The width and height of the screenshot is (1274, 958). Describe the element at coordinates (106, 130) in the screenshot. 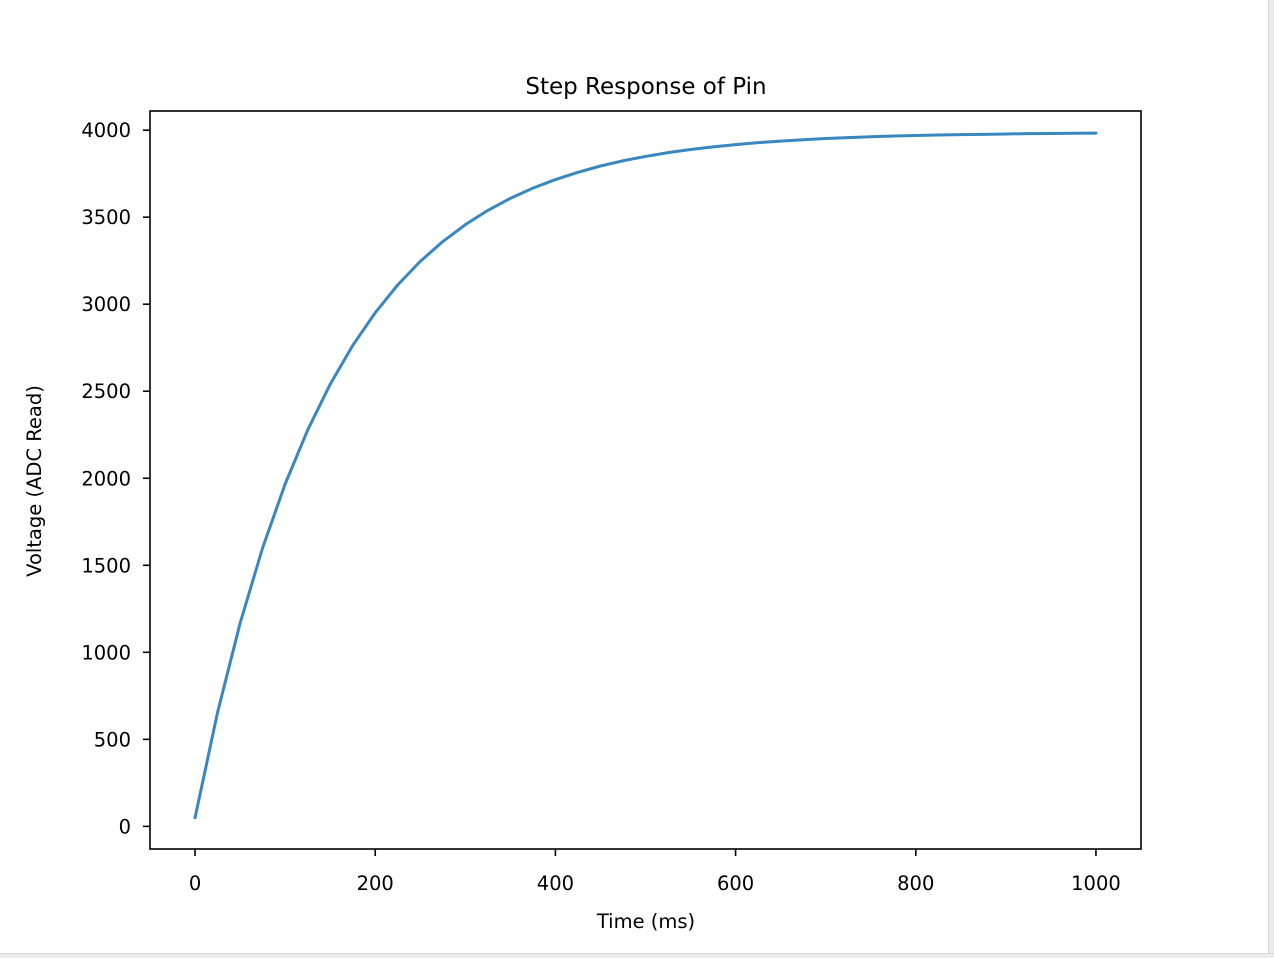

I see `y-tick-label: 4000` at that location.